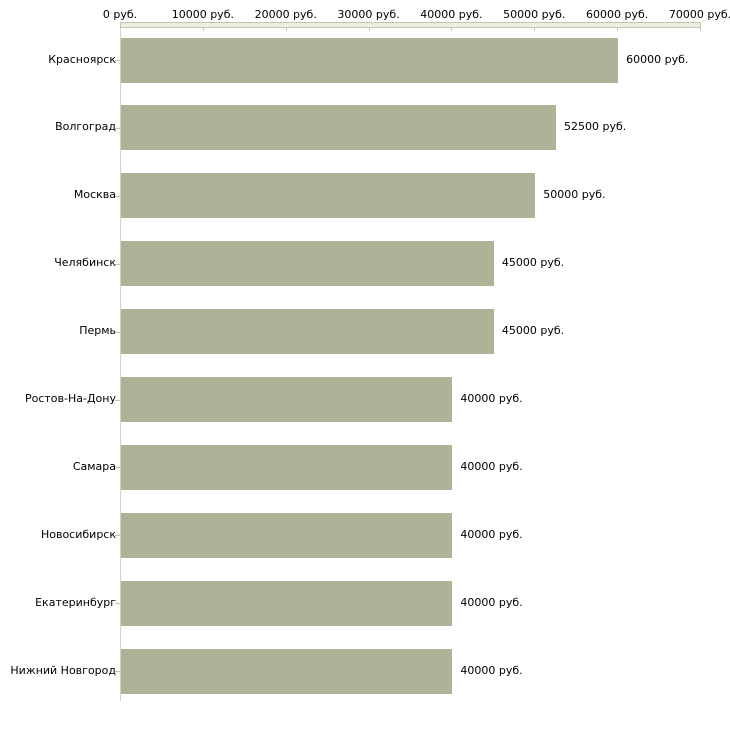 The height and width of the screenshot is (730, 730). What do you see at coordinates (368, 14) in the screenshot?
I see `x-axis-tick-label: 30000 руб.` at bounding box center [368, 14].